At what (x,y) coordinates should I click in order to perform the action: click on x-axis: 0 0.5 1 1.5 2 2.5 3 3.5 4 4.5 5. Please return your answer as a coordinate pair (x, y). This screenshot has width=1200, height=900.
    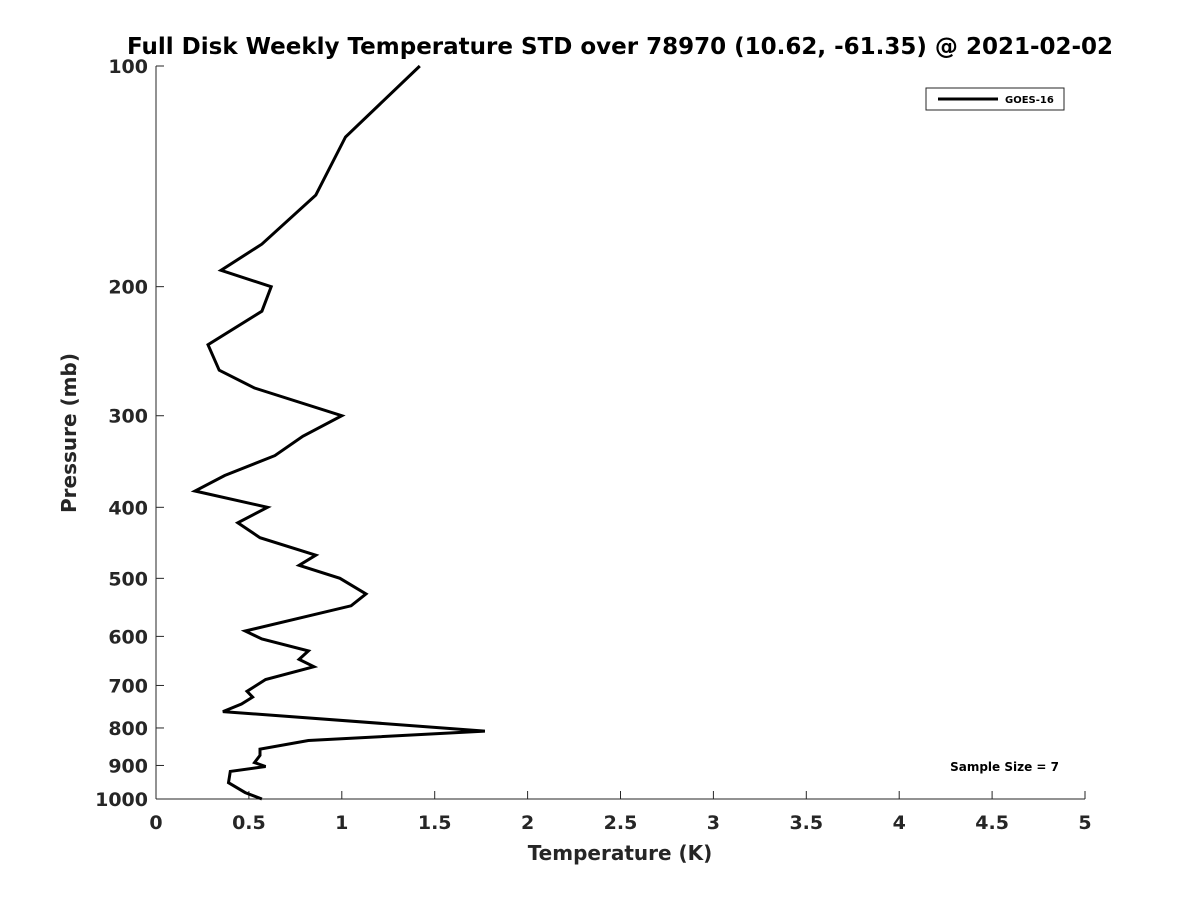
    Looking at the image, I should click on (620, 812).